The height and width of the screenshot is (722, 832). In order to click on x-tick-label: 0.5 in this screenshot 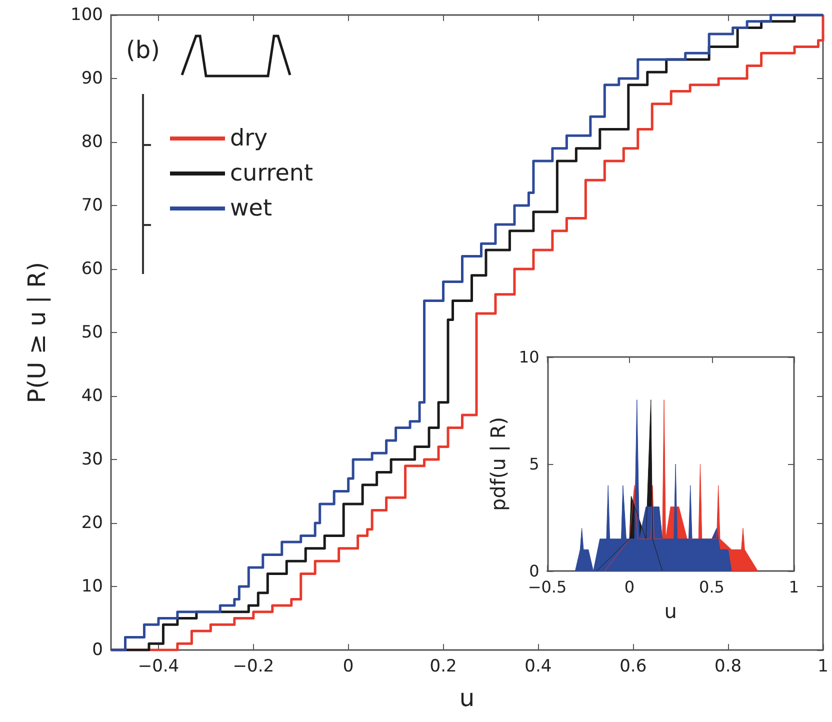, I will do `click(711, 587)`.